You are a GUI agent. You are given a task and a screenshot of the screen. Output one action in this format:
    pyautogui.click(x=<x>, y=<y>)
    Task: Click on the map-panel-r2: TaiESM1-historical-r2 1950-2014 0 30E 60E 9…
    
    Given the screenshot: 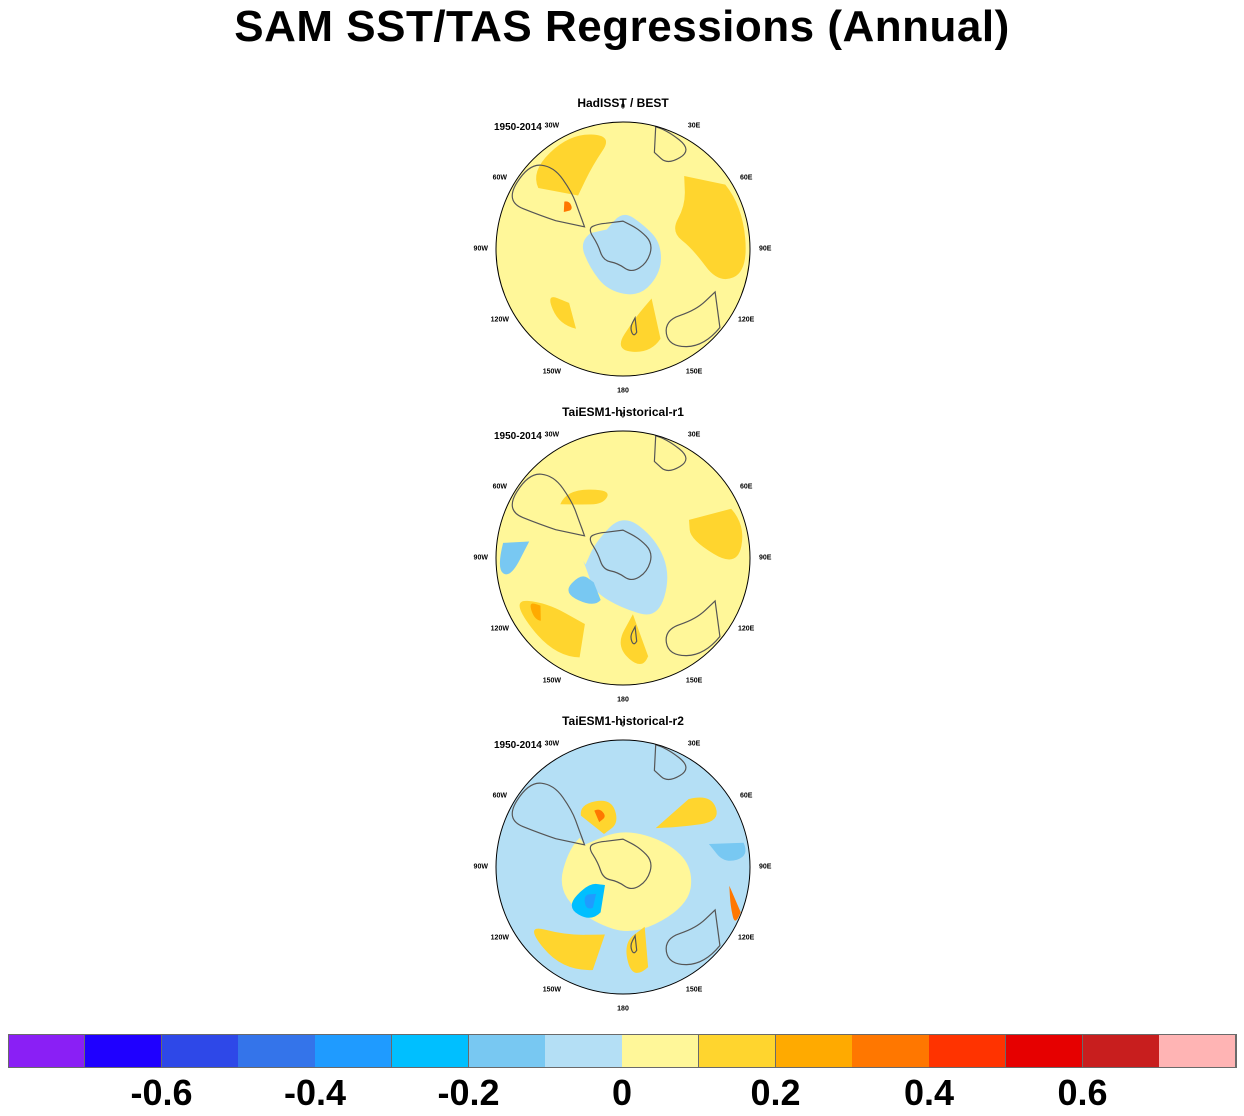 What is the action you would take?
    pyautogui.click(x=623, y=864)
    